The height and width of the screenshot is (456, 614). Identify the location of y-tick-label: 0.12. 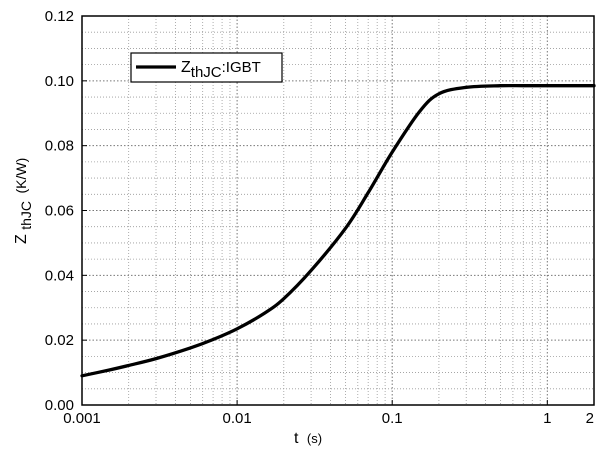
(59, 16).